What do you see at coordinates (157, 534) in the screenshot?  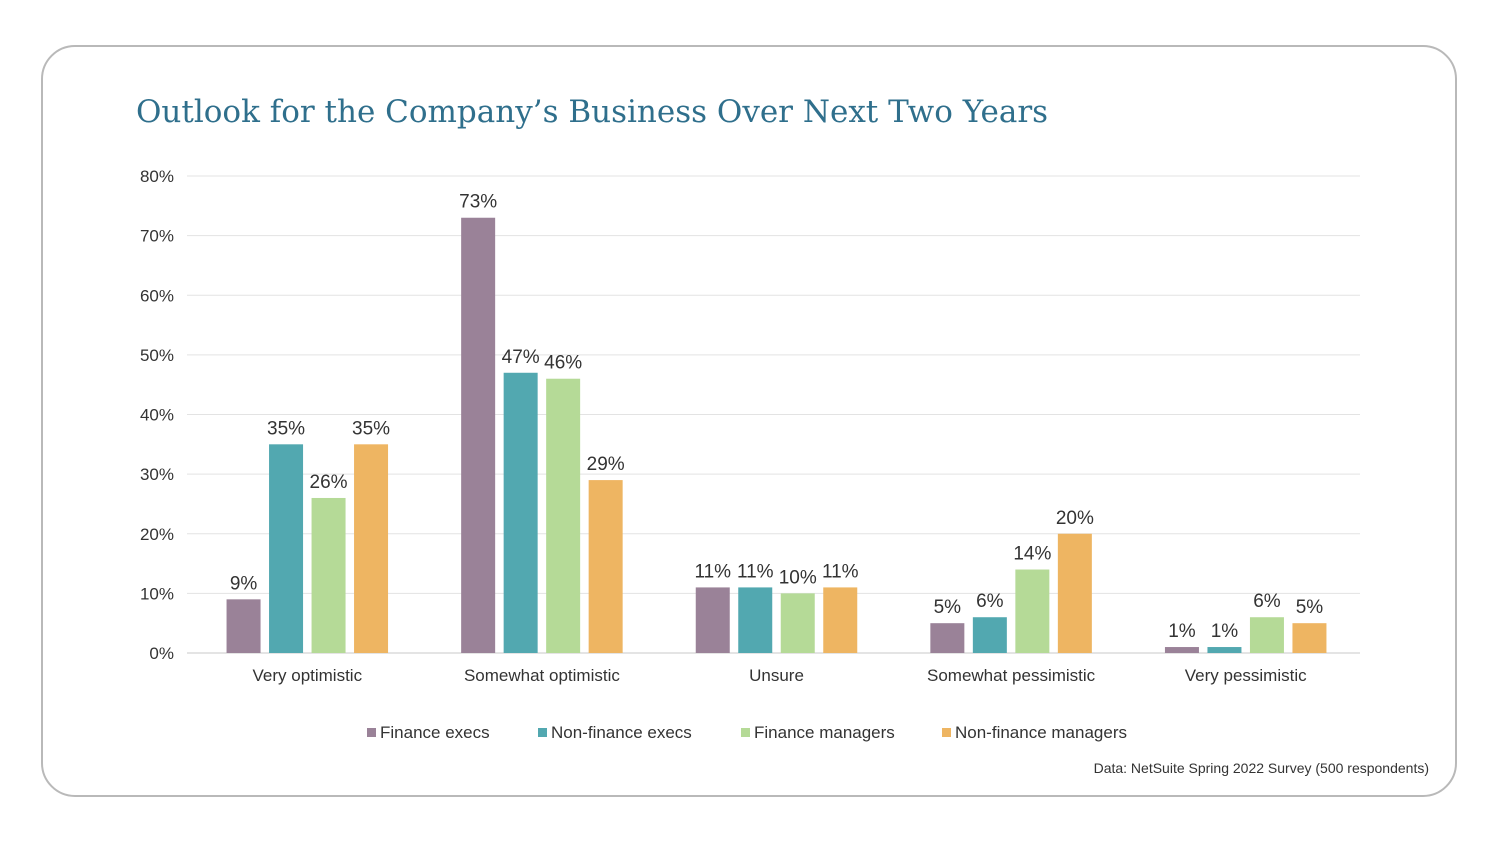 I see `y-tick-label: 20%` at bounding box center [157, 534].